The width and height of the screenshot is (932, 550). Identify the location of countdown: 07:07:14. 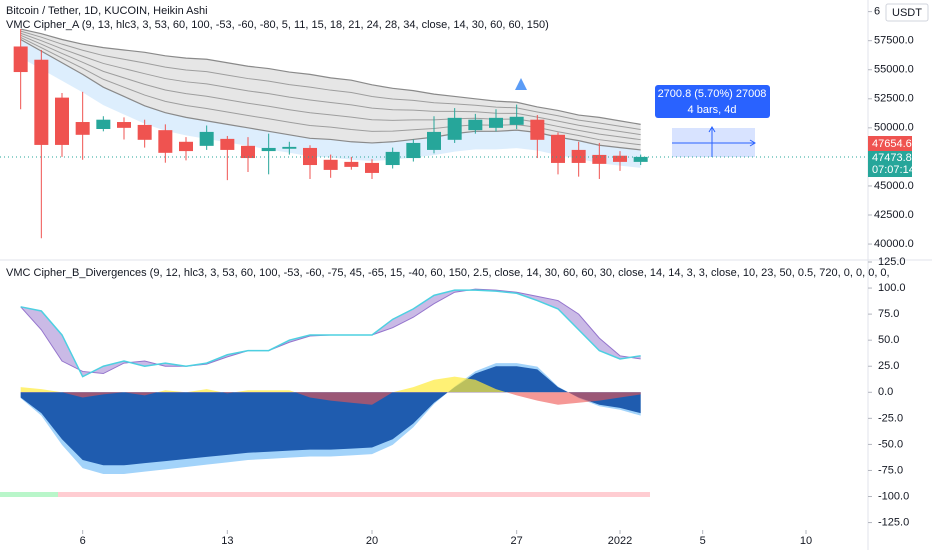
(893, 170).